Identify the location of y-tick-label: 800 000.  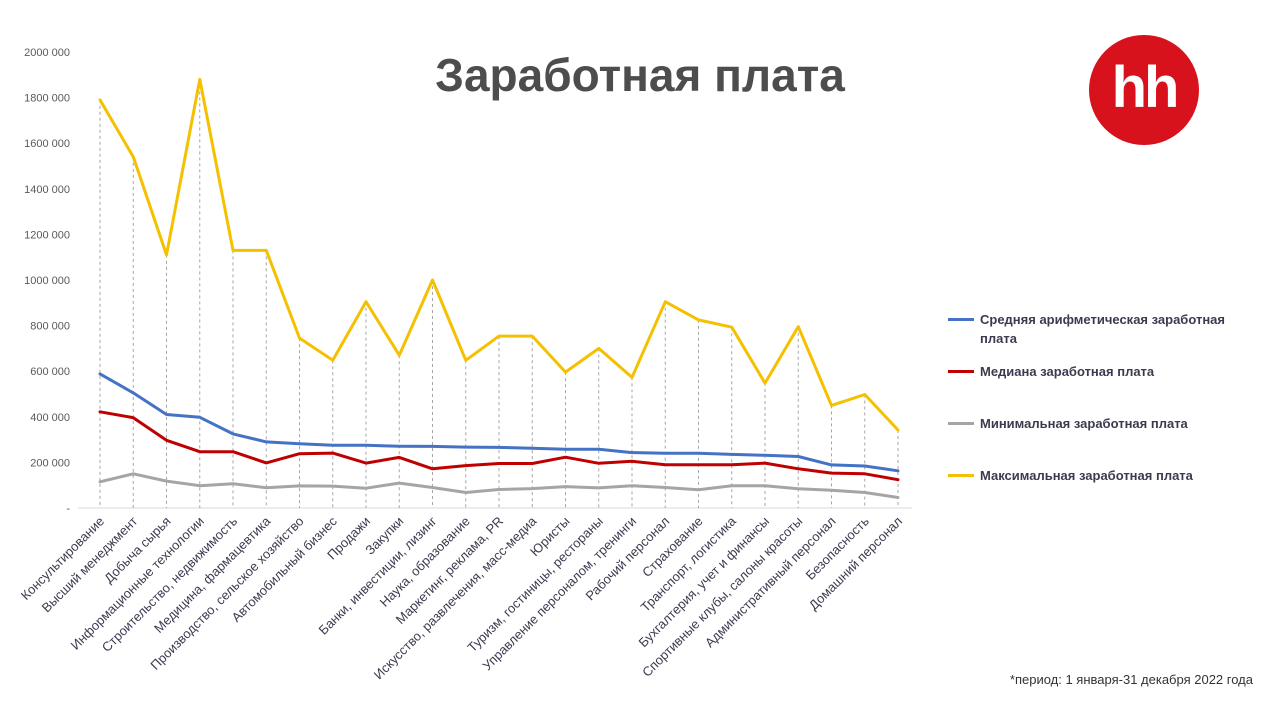
(50, 327).